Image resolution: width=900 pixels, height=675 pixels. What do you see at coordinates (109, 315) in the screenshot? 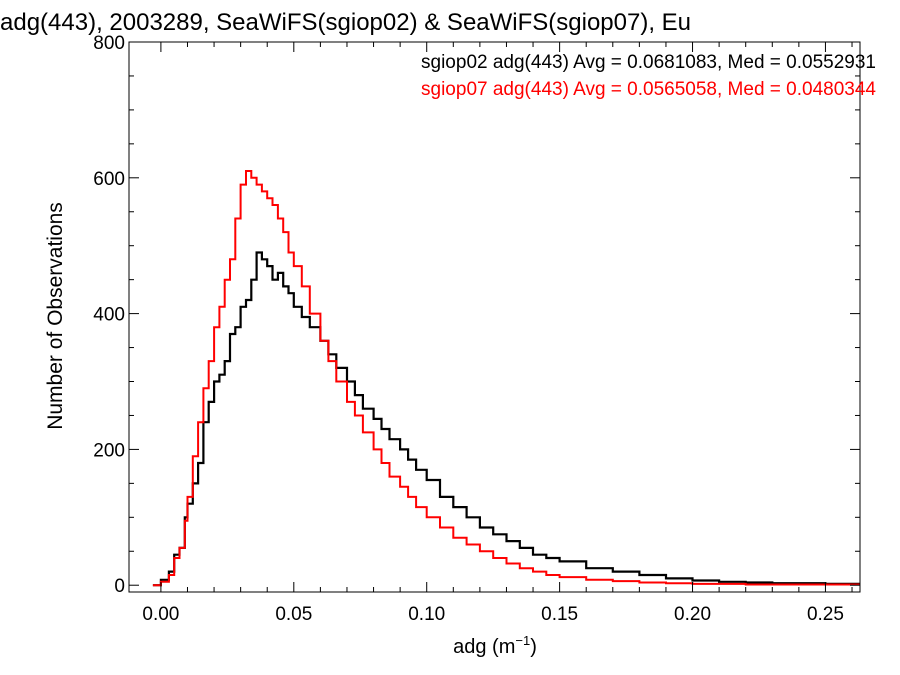
I see `y-tick-label: 400` at bounding box center [109, 315].